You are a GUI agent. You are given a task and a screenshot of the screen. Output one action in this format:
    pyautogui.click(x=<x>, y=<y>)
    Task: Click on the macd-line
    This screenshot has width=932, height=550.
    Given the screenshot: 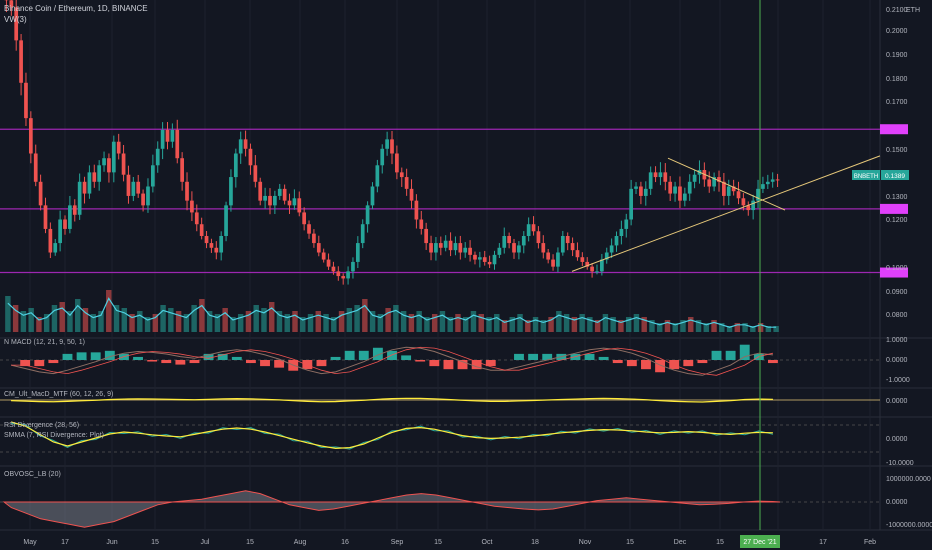 What is the action you would take?
    pyautogui.click(x=392, y=361)
    